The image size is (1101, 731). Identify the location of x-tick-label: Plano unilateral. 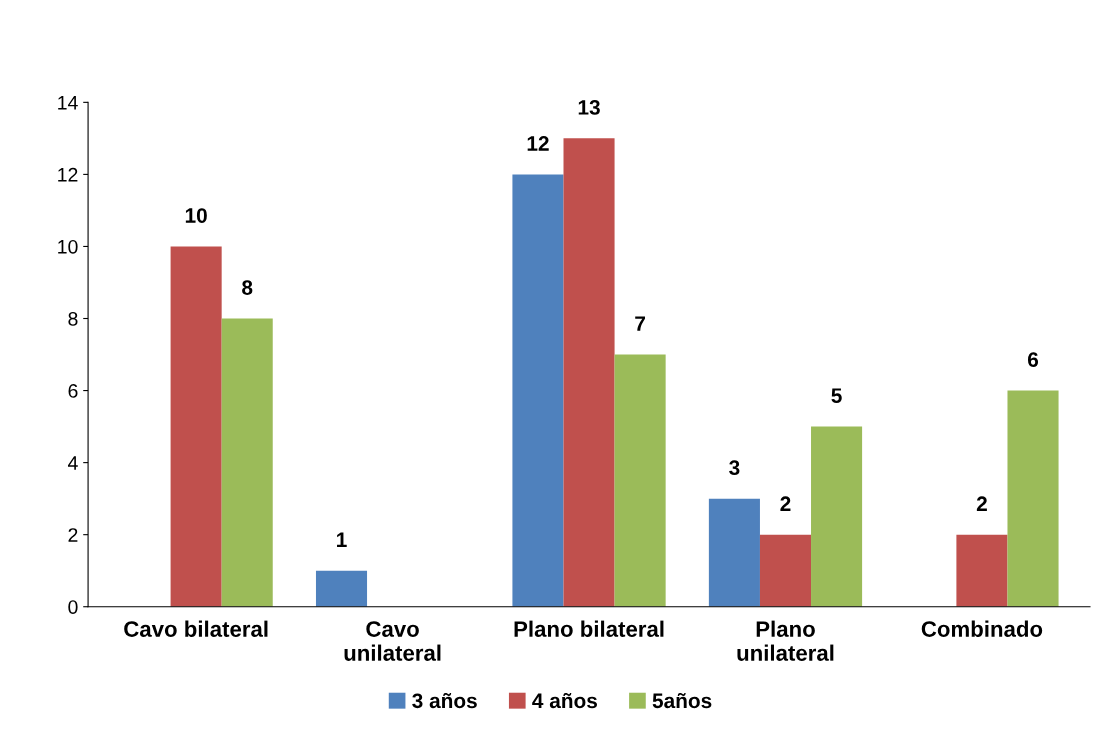
(785, 640).